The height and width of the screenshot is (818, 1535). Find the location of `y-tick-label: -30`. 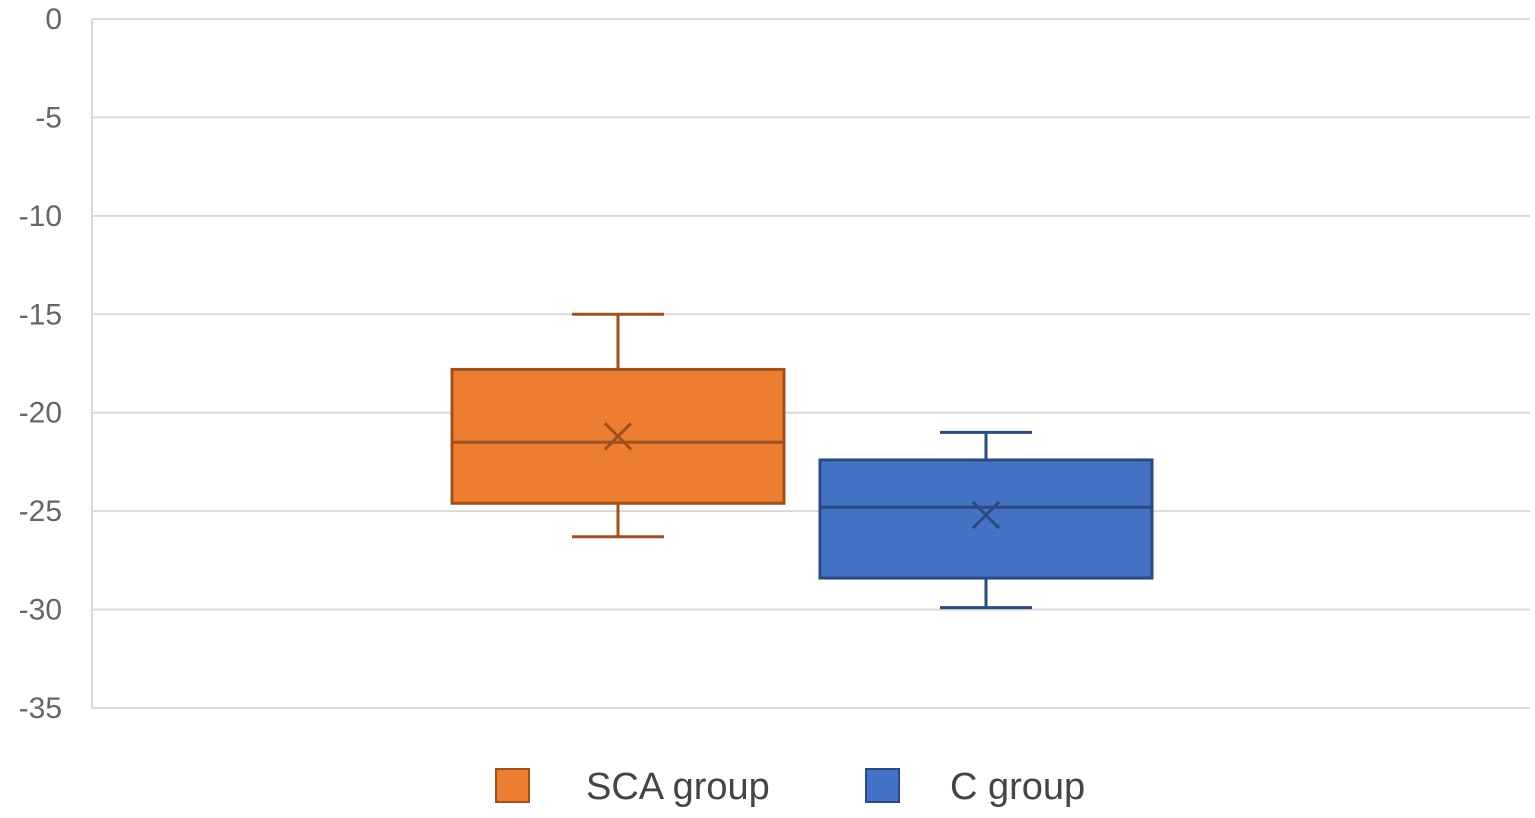

y-tick-label: -30 is located at coordinates (40, 610).